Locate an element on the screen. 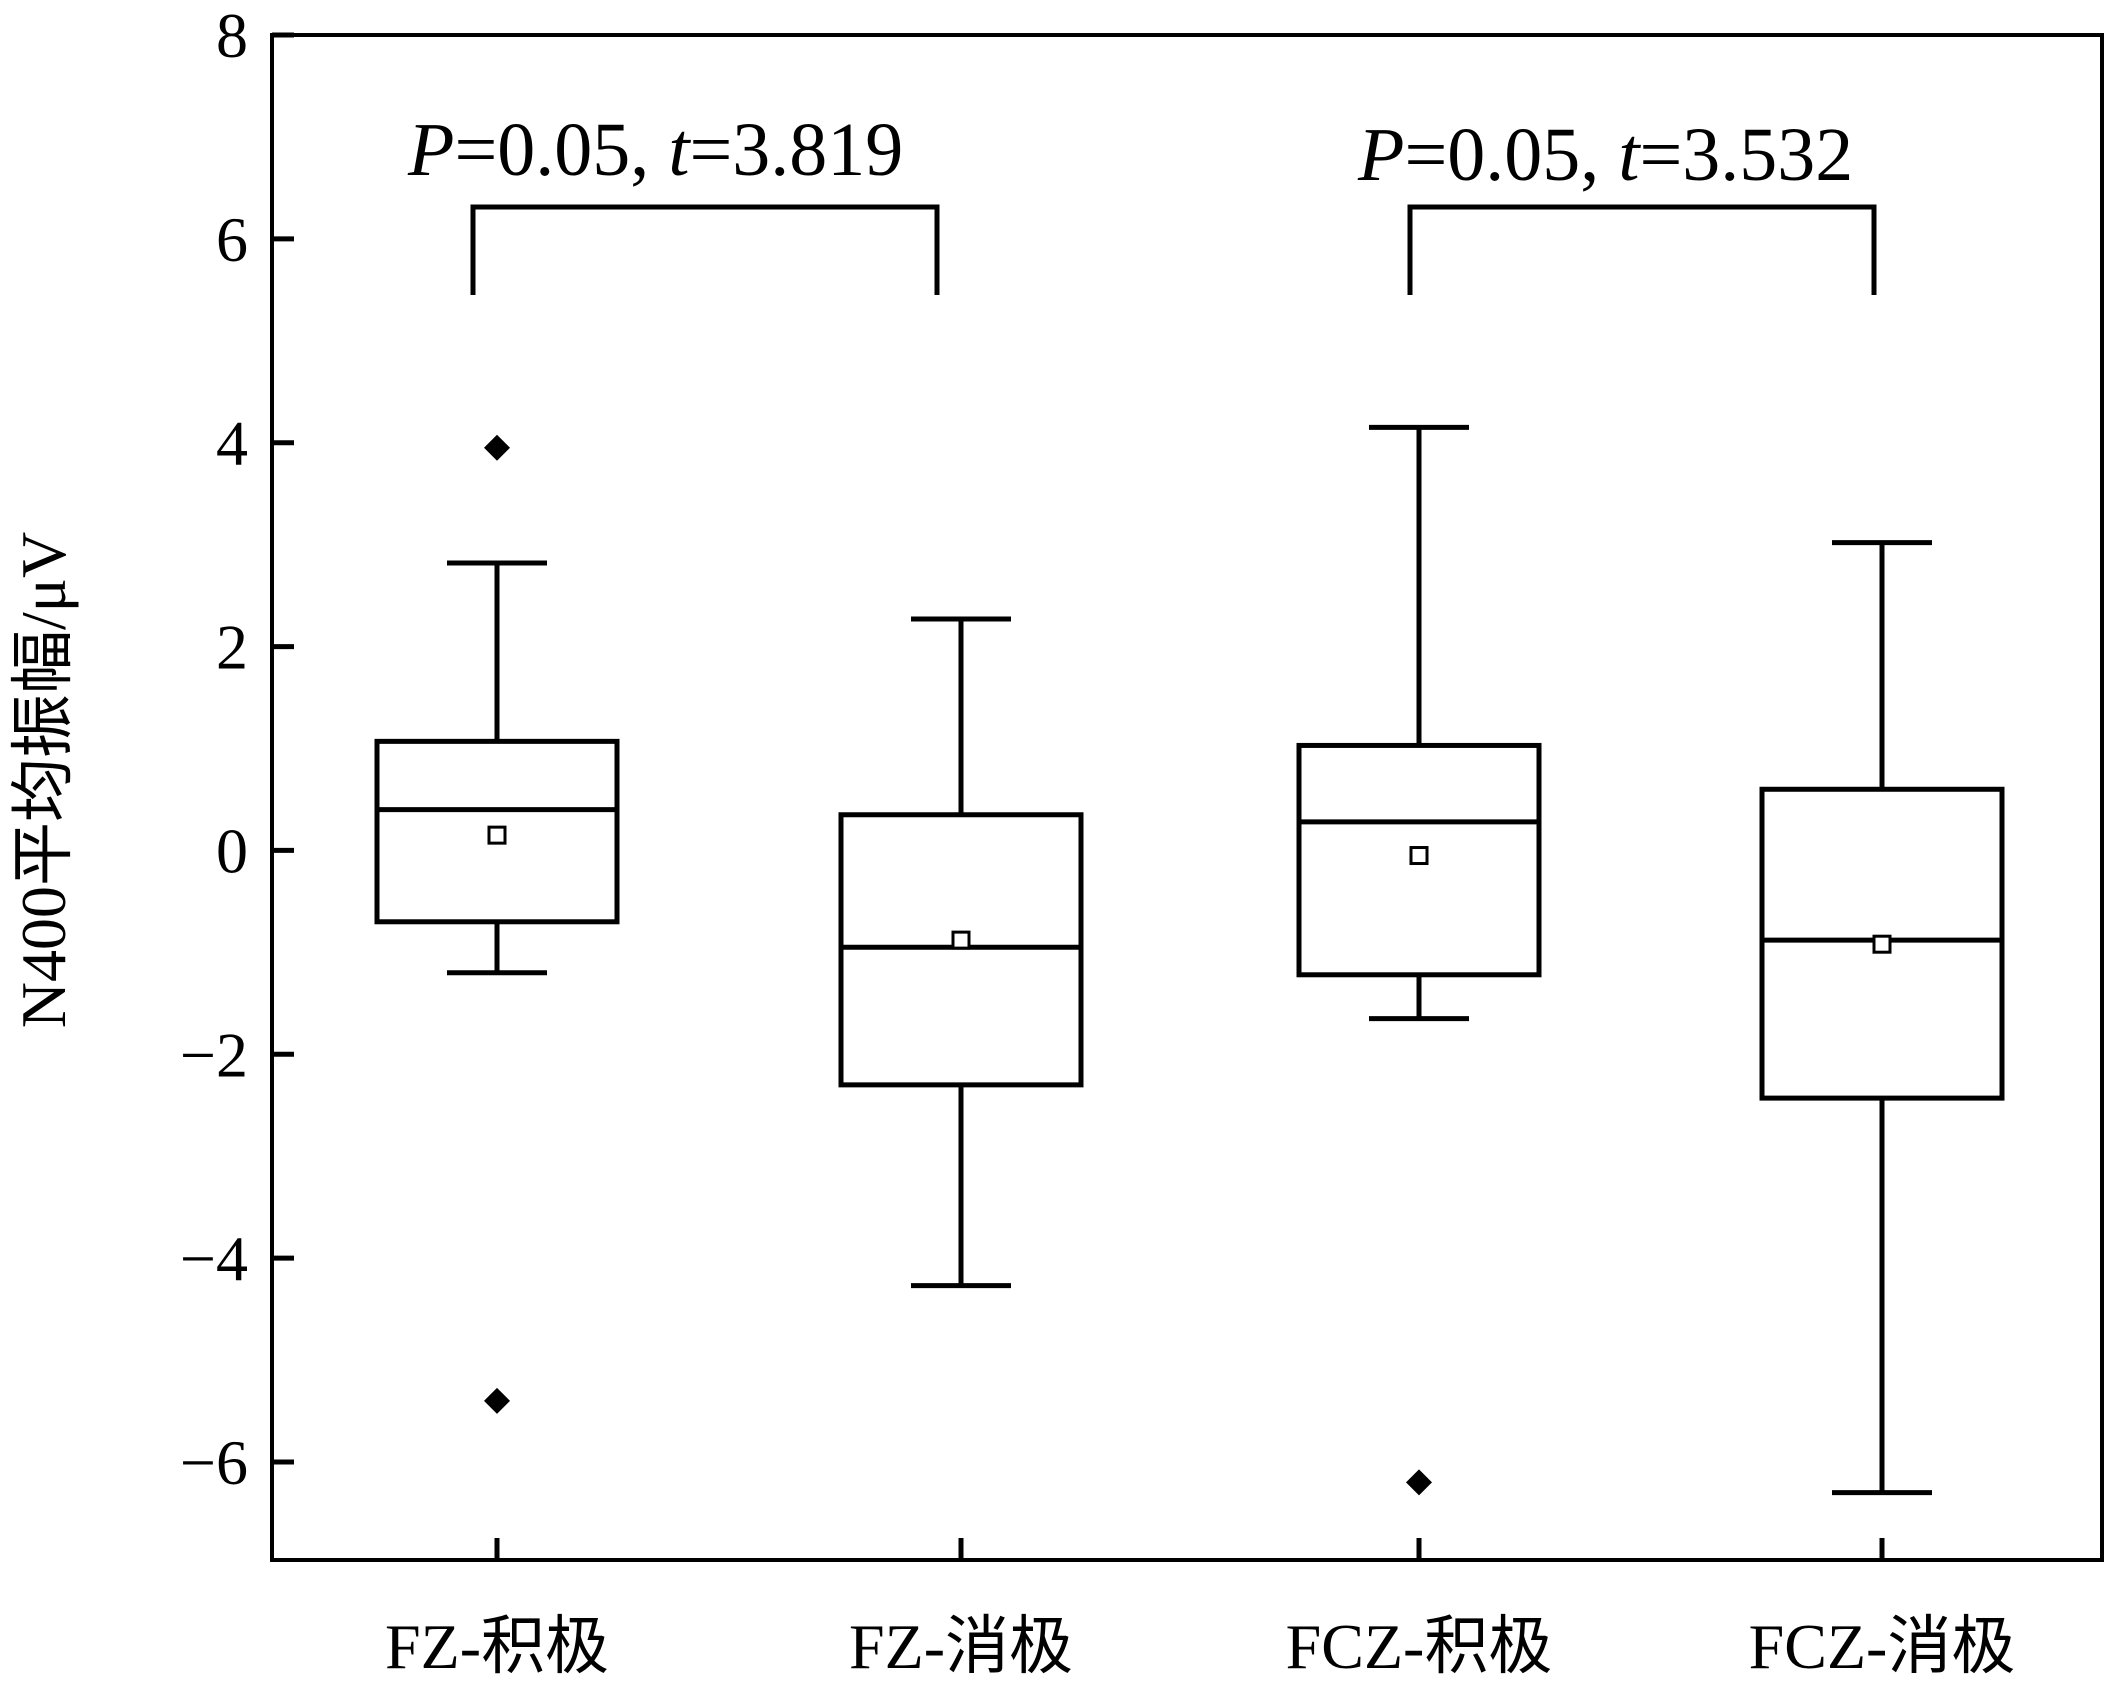  y-tick-label: 4 is located at coordinates (232, 443).